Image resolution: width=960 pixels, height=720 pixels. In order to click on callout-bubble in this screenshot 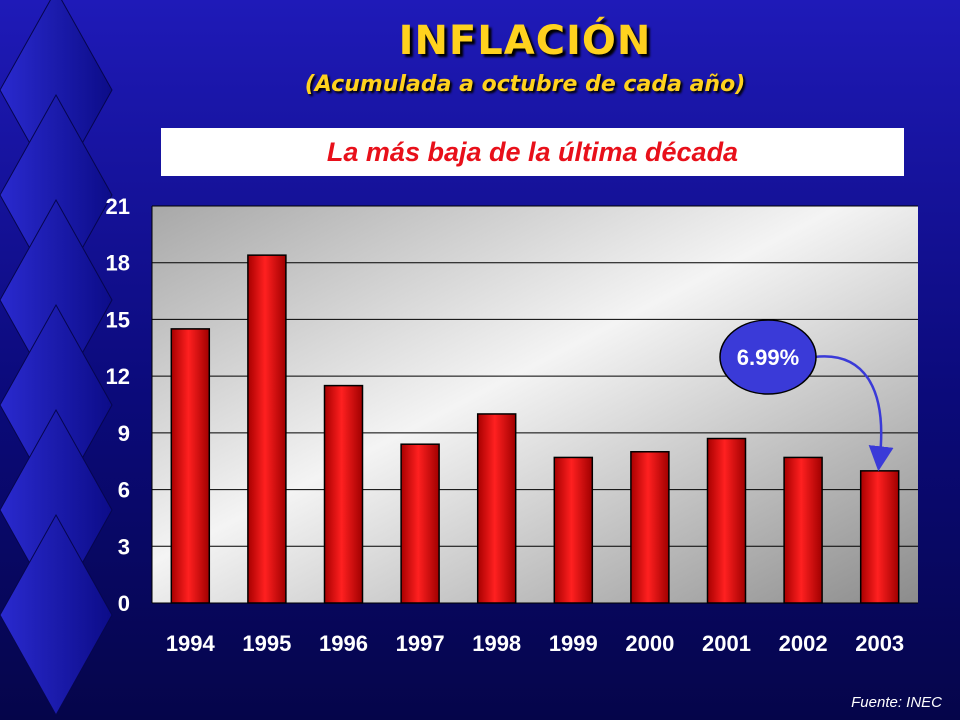, I will do `click(768, 357)`.